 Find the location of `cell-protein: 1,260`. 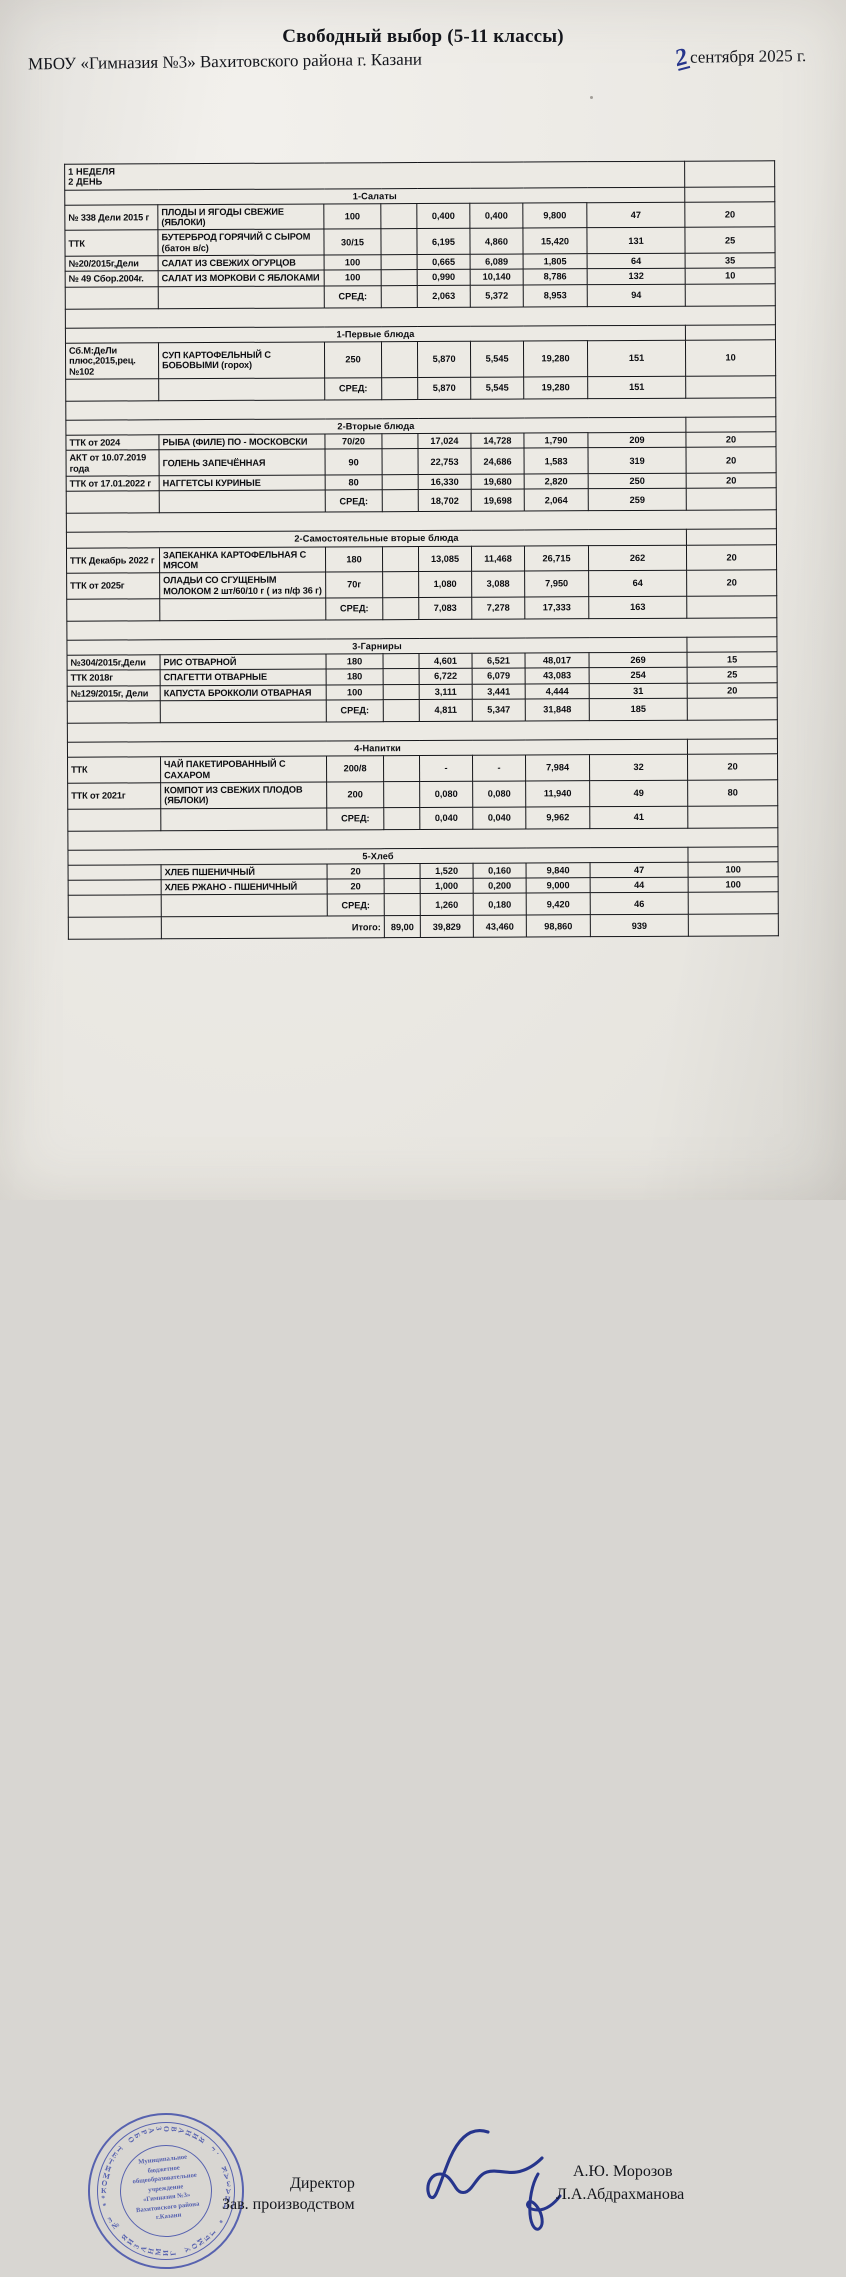

cell-protein: 1,260 is located at coordinates (447, 904).